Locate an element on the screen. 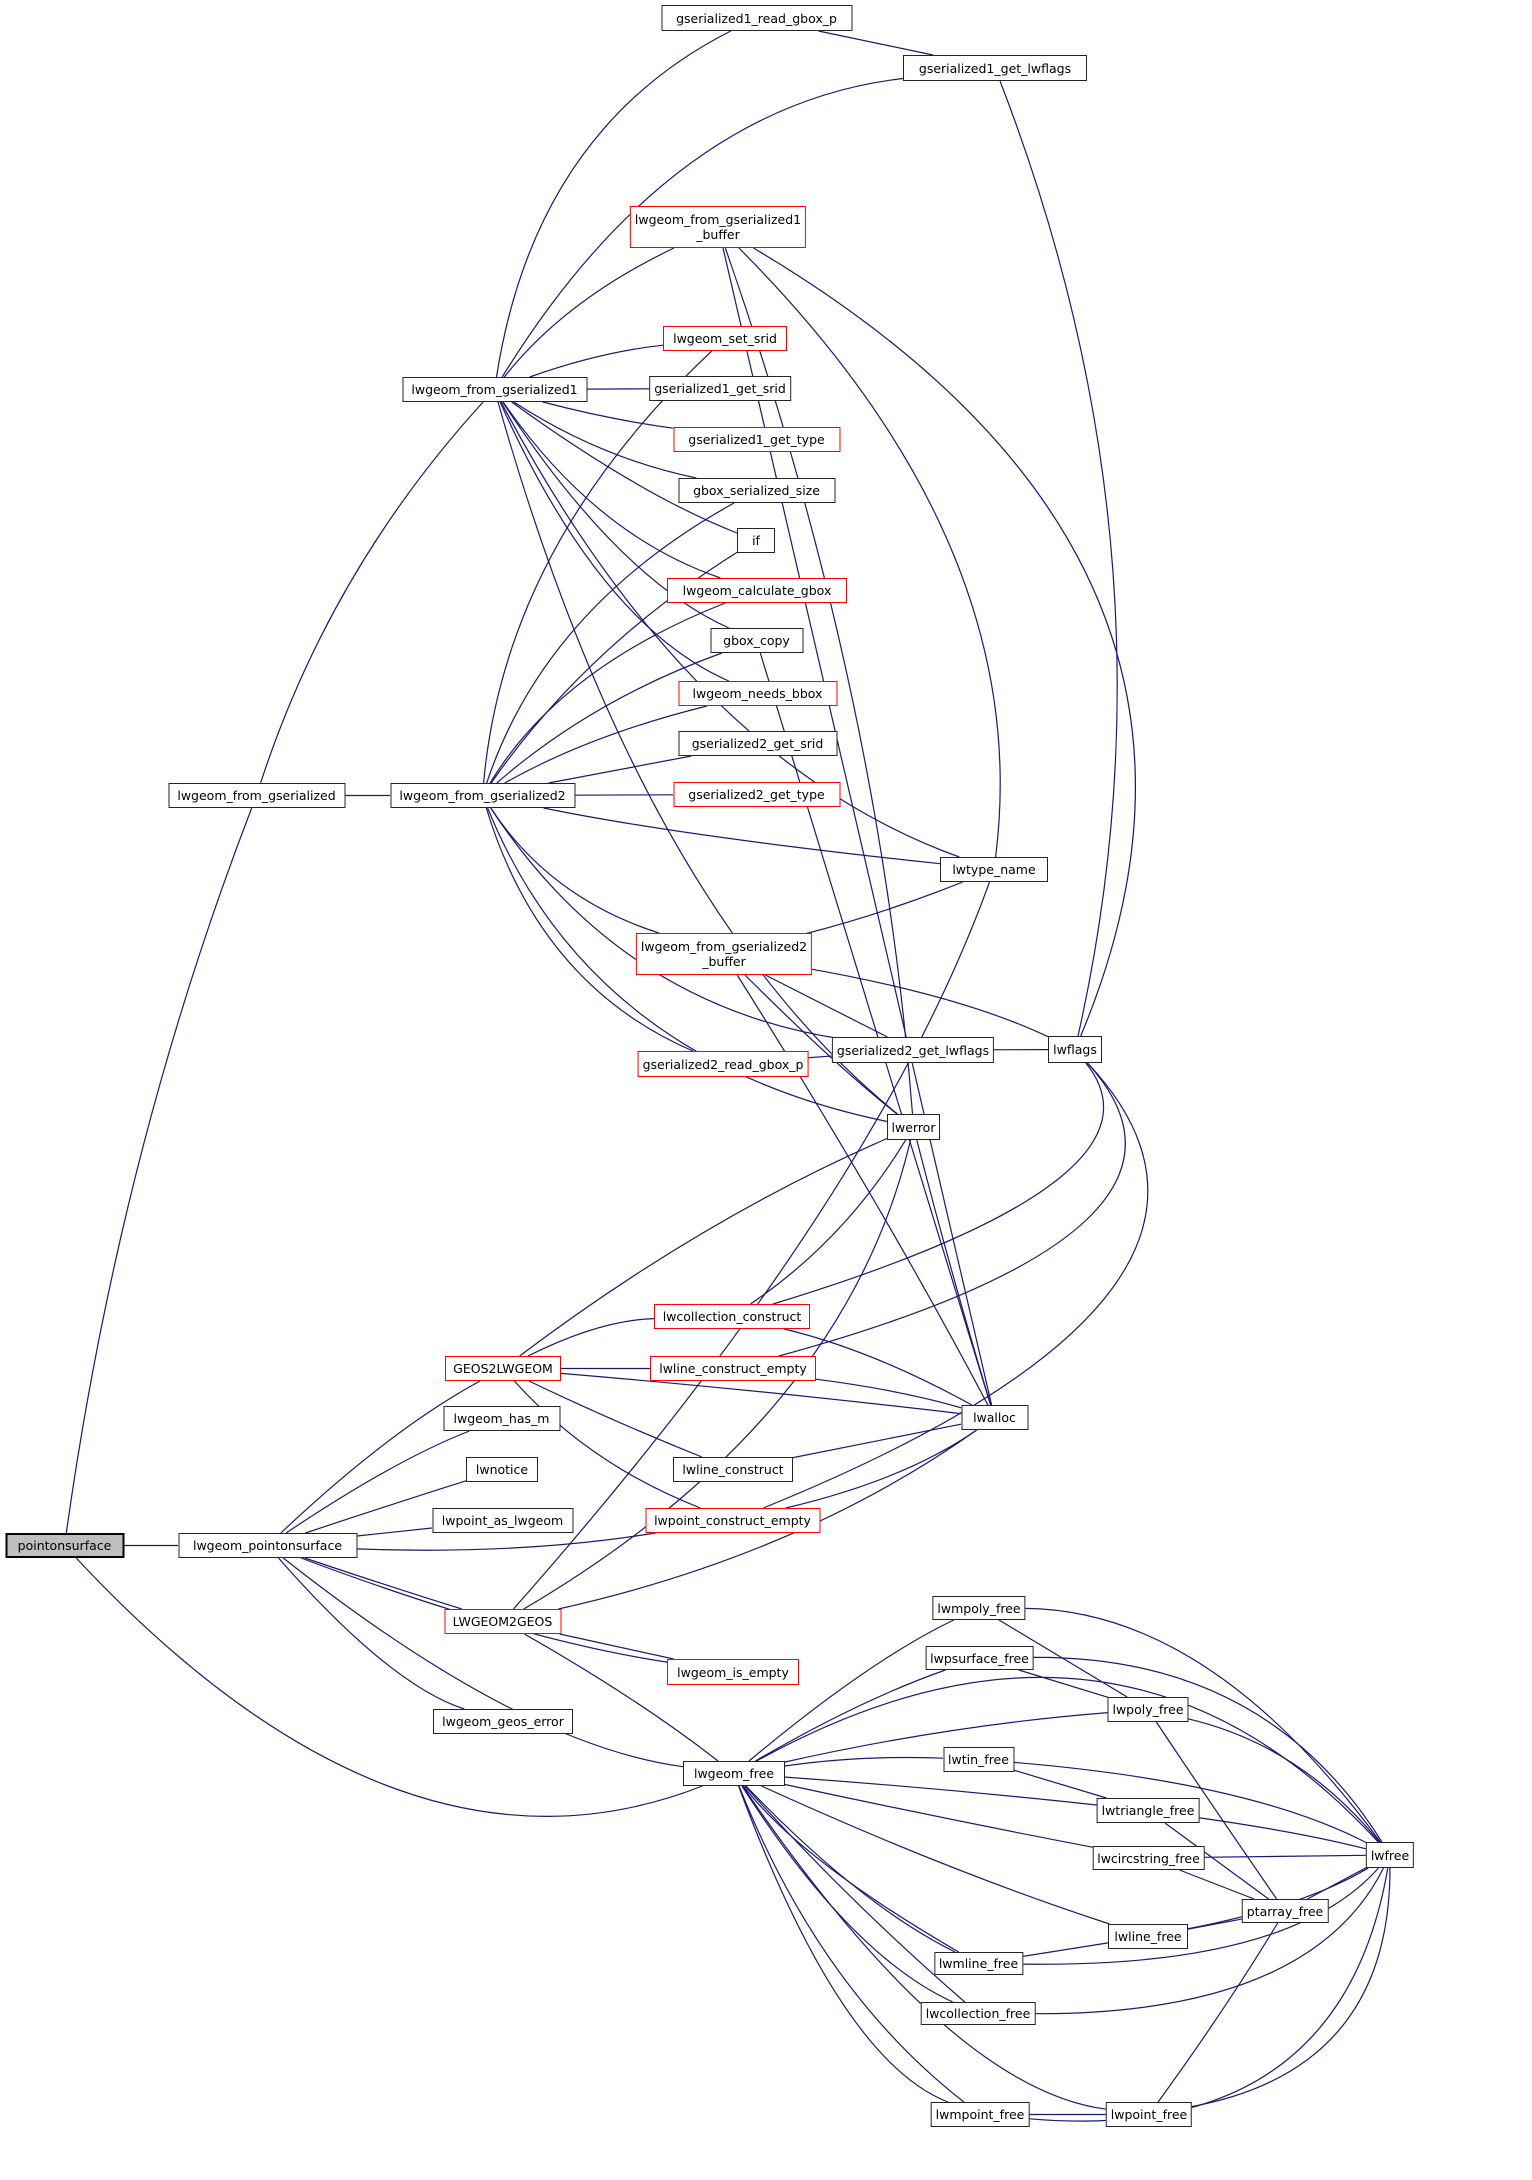 The width and height of the screenshot is (1532, 2180). edge-l2g-ltn is located at coordinates (752, 1245).